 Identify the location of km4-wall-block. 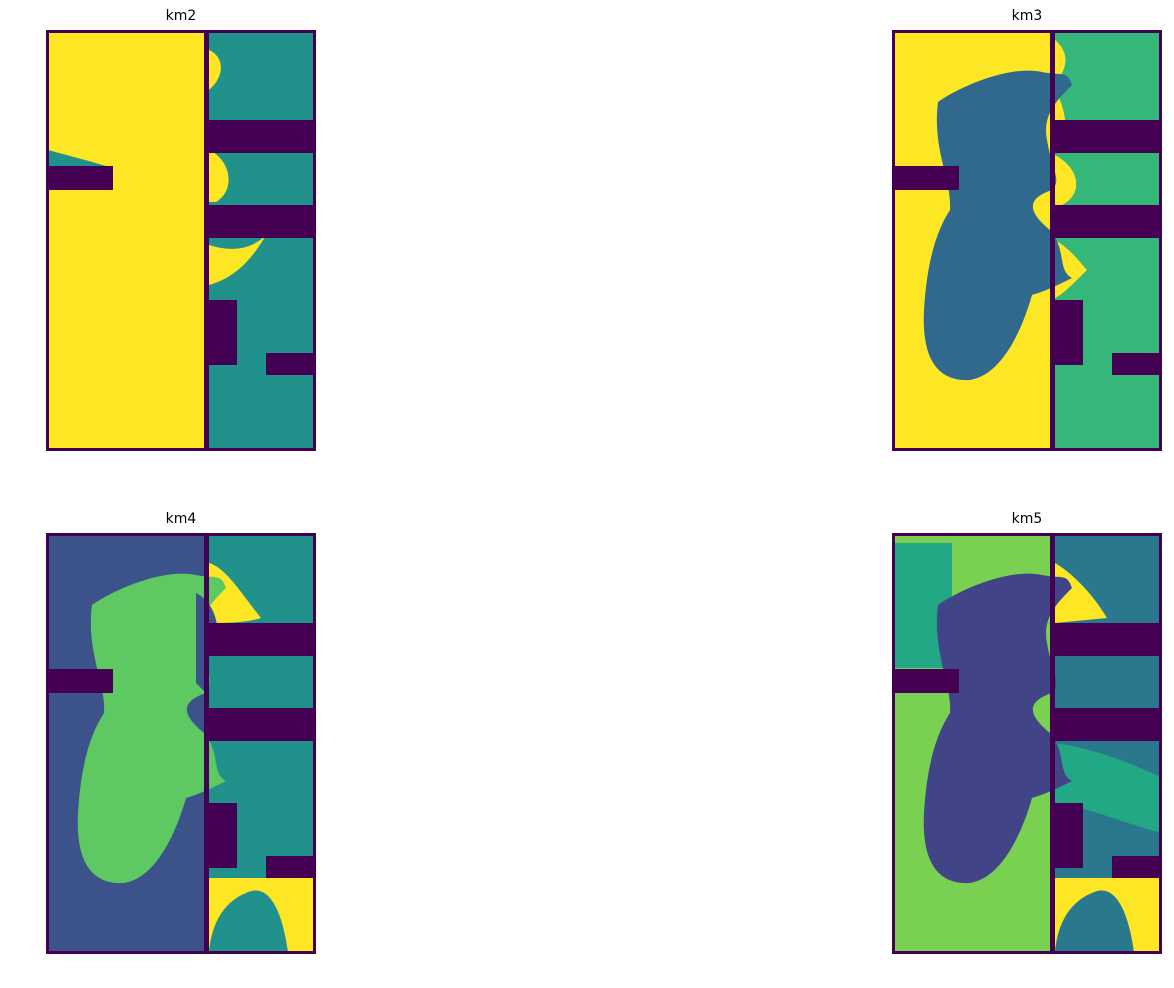
(220, 835).